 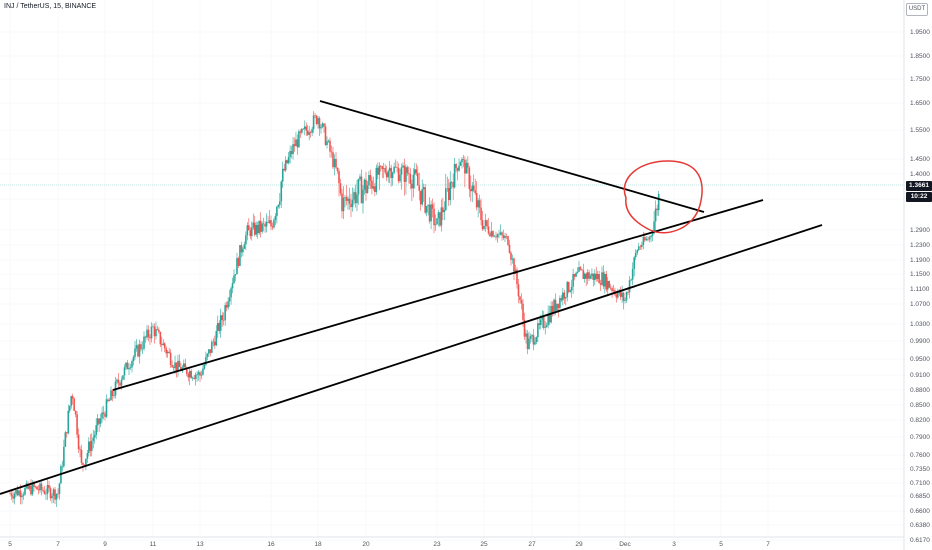 I want to click on trendline-descending, so click(x=512, y=156).